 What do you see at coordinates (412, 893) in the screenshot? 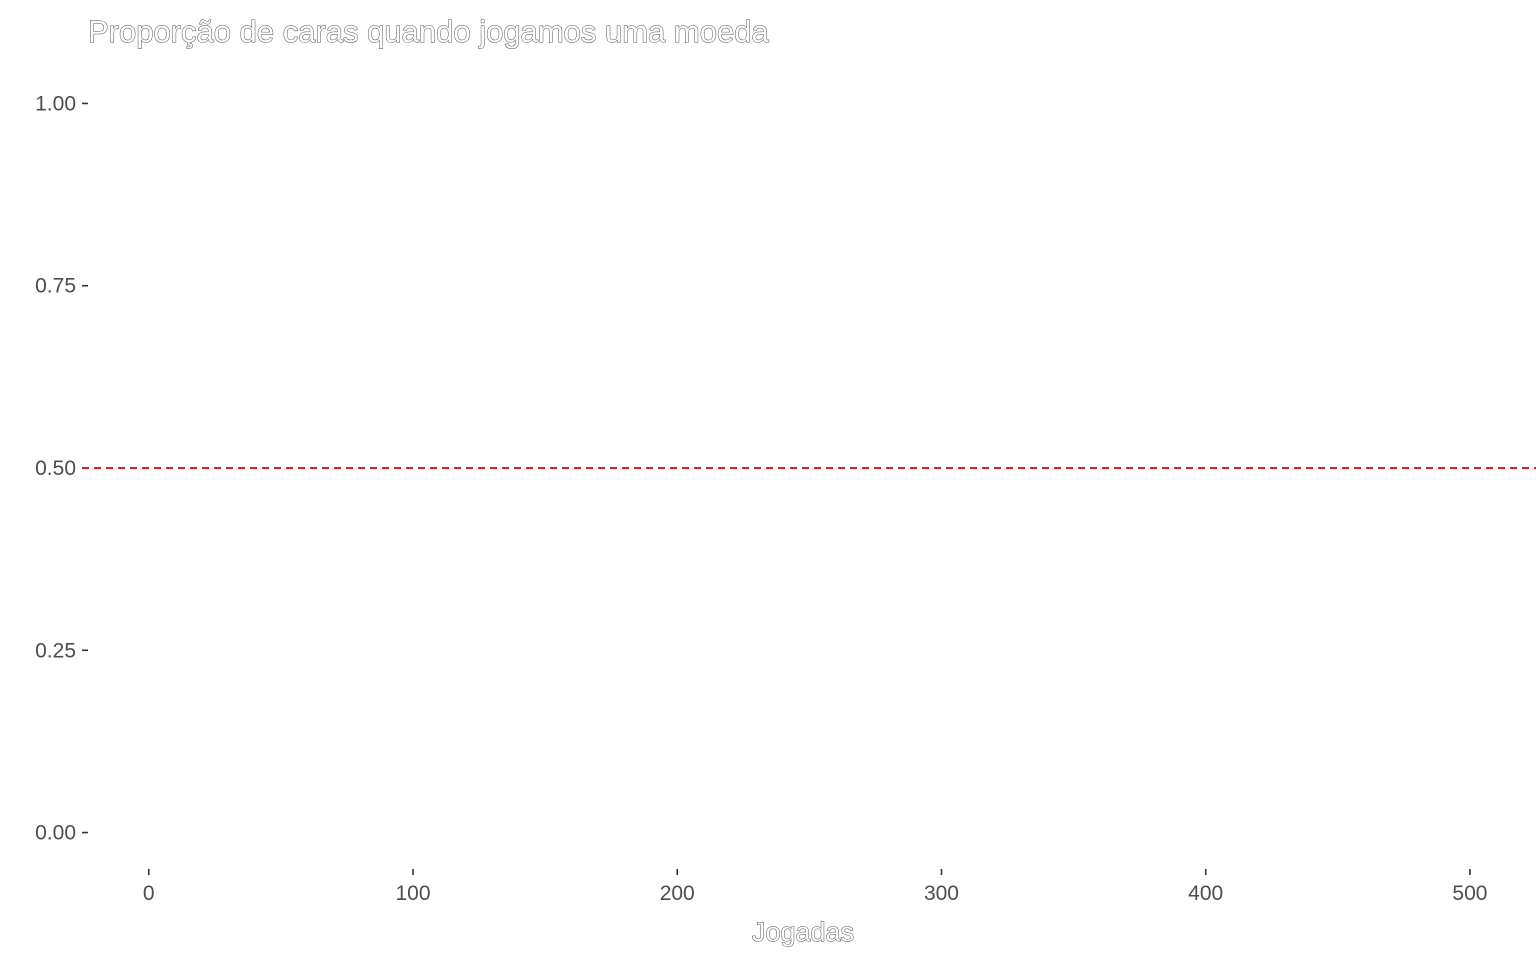
I see `x-tick-label: 100` at bounding box center [412, 893].